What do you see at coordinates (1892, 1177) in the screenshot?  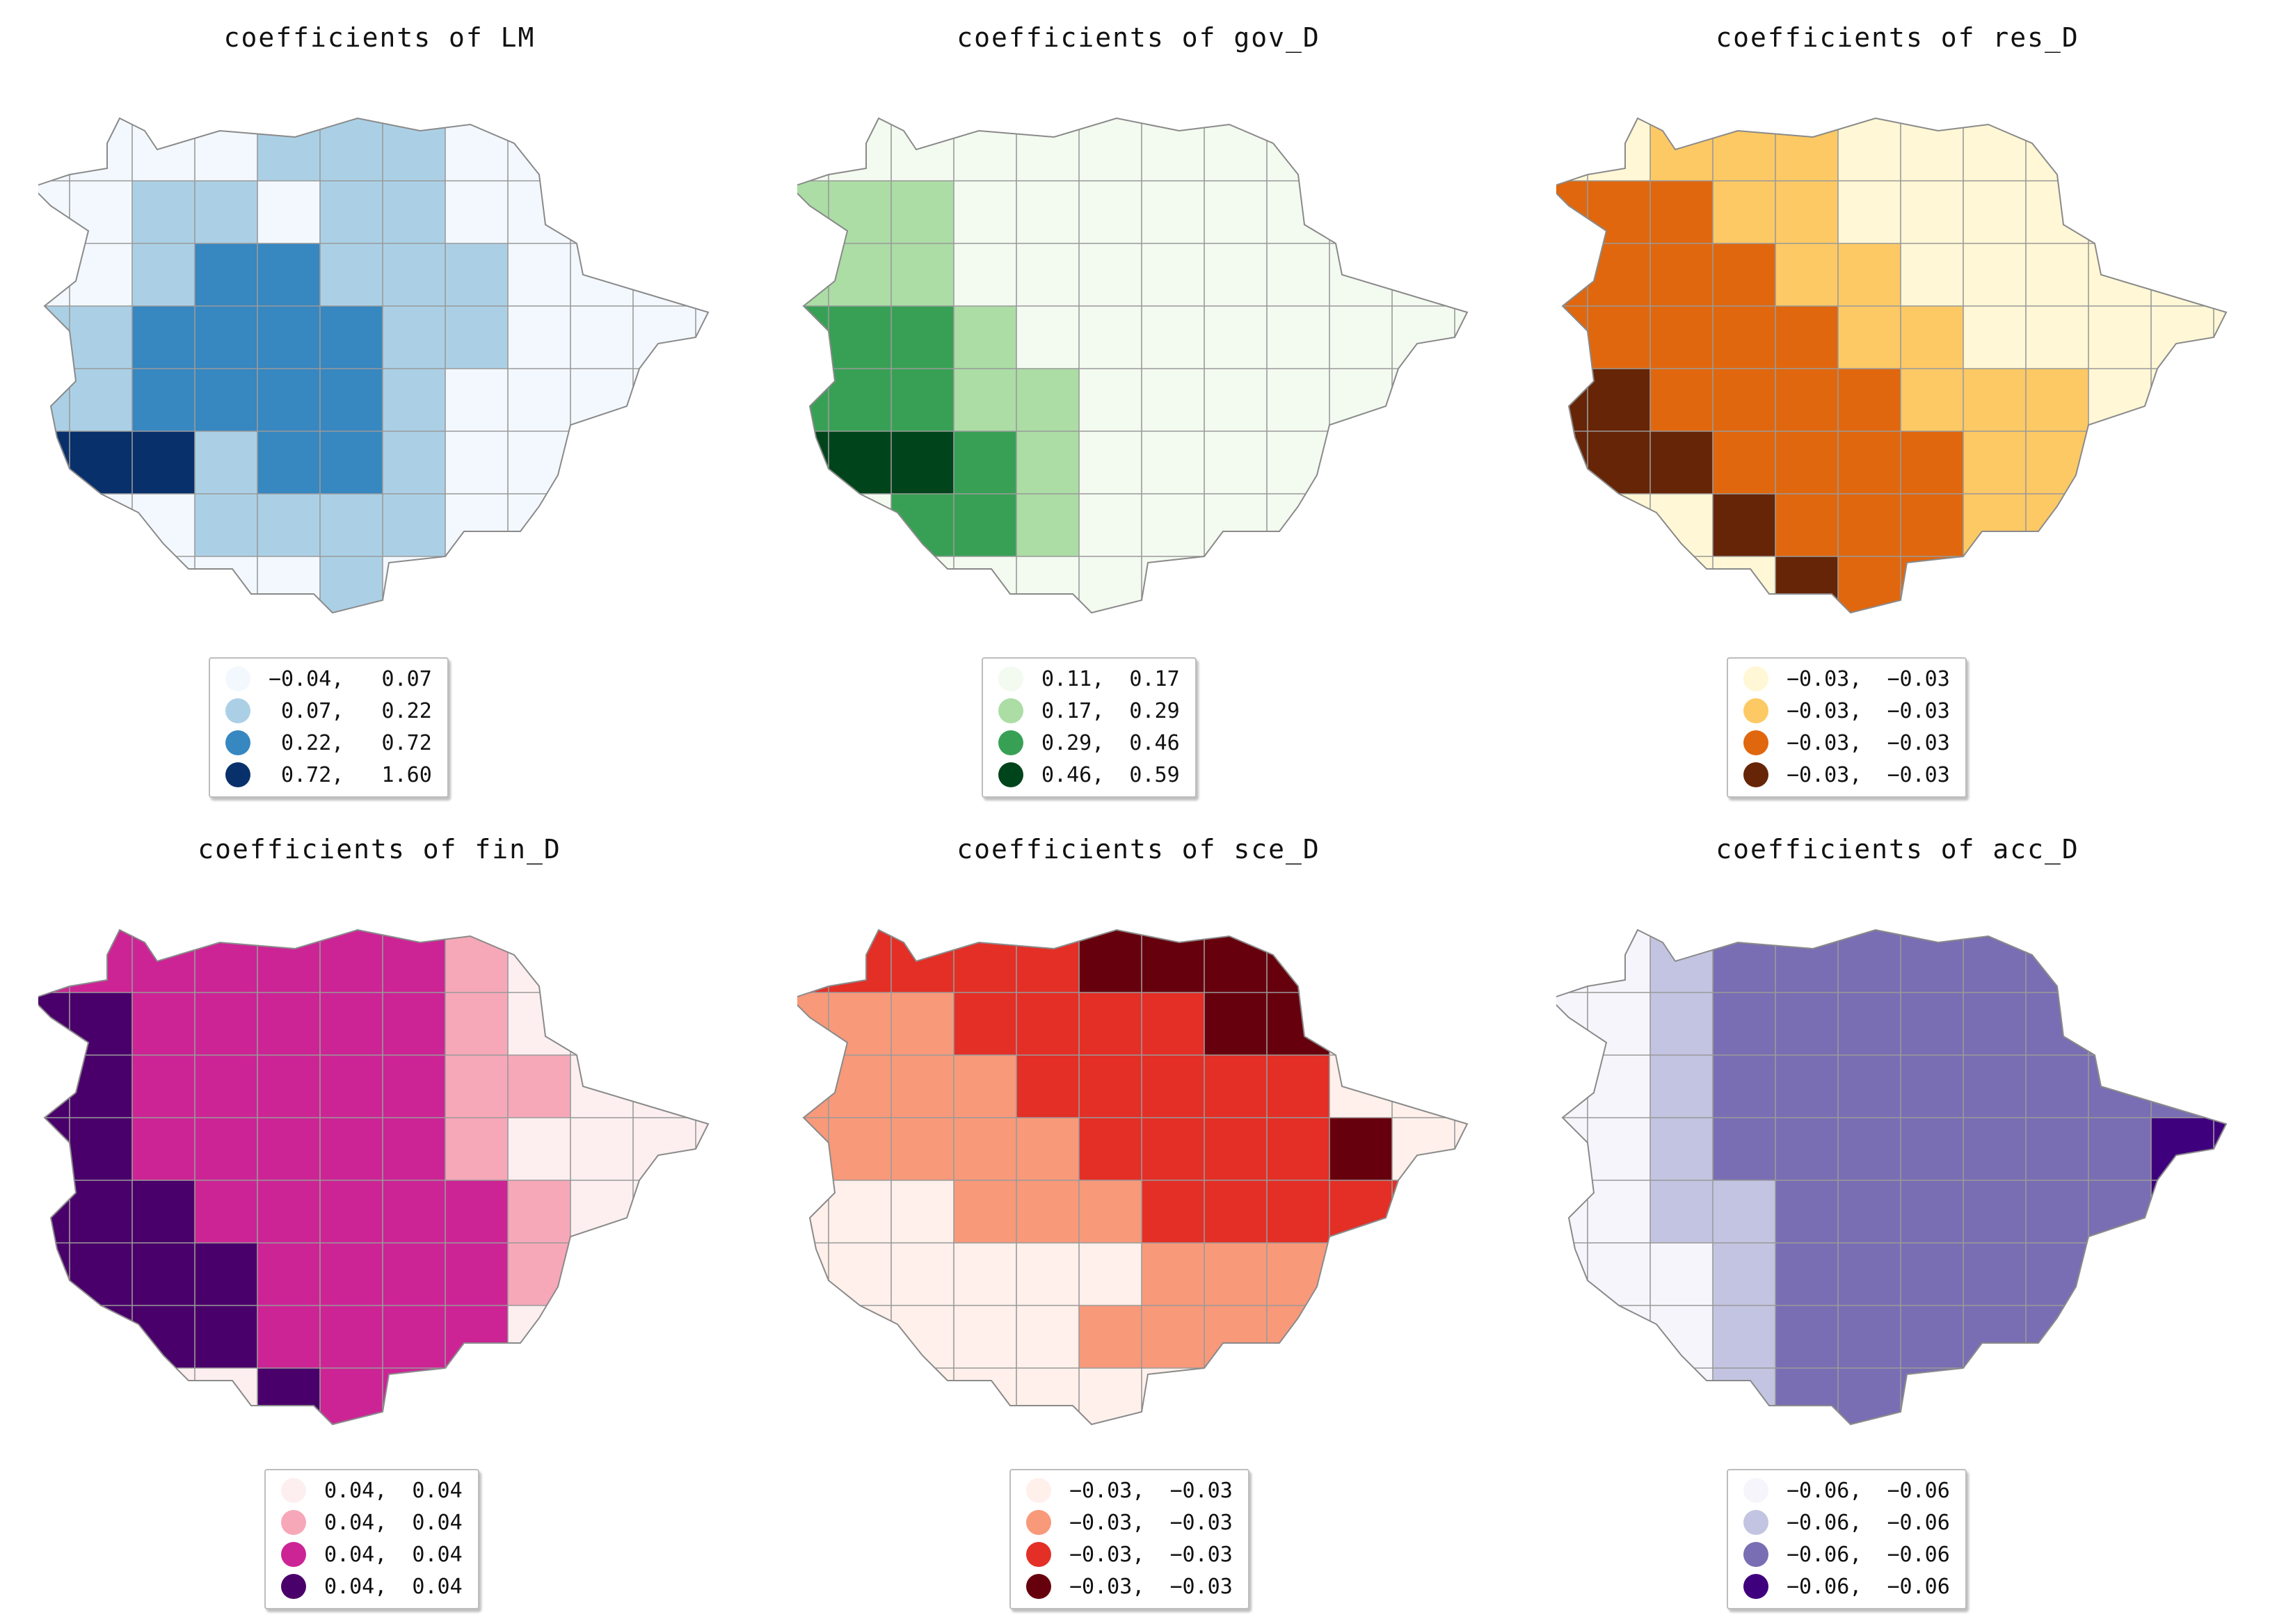 I see `choropleth-map` at bounding box center [1892, 1177].